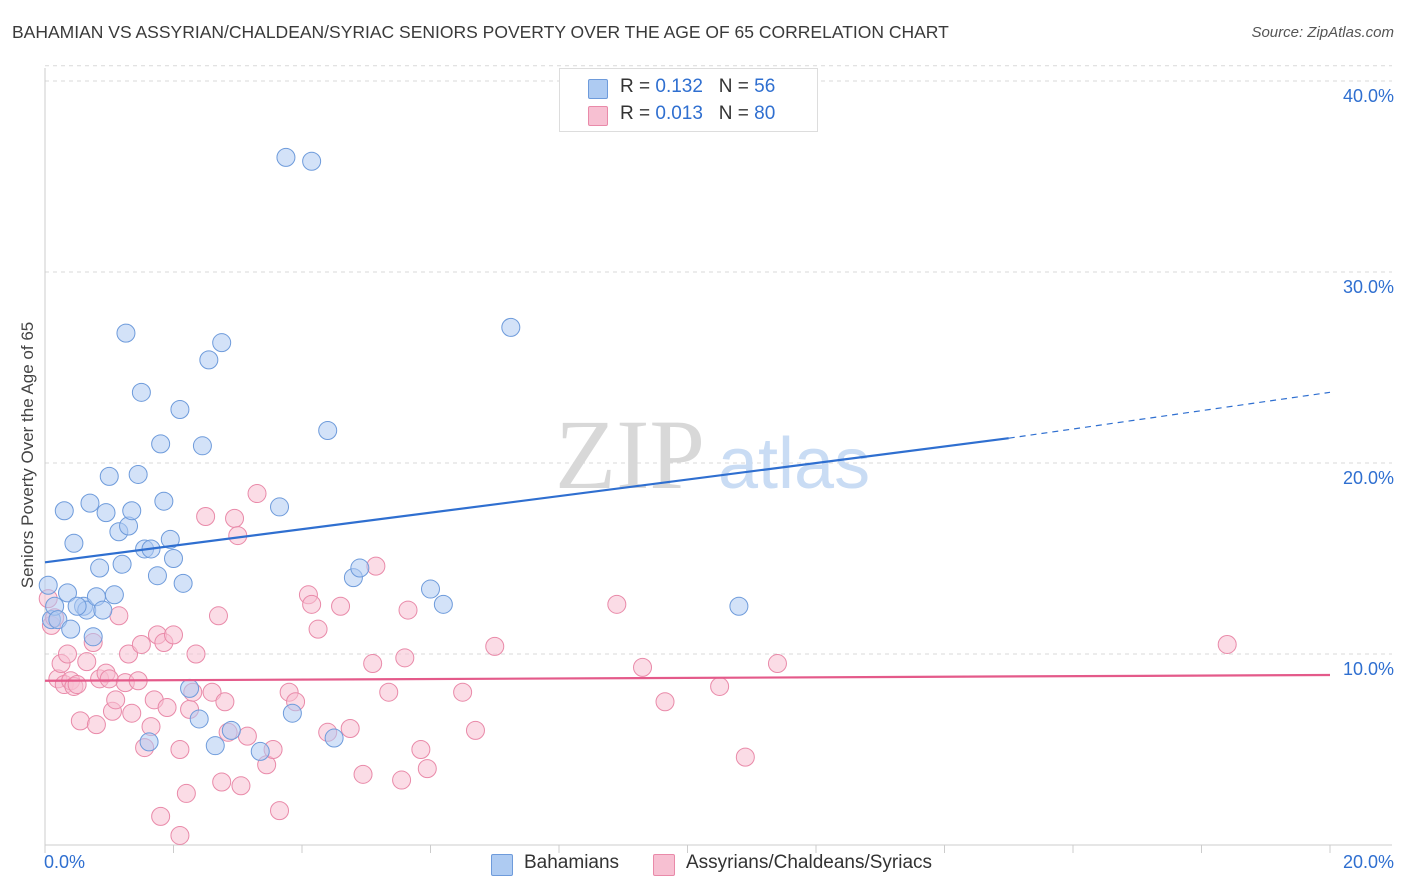 This screenshot has height=892, width=1406. What do you see at coordinates (502, 865) in the screenshot?
I see `bottom-legend-swatch-blue` at bounding box center [502, 865].